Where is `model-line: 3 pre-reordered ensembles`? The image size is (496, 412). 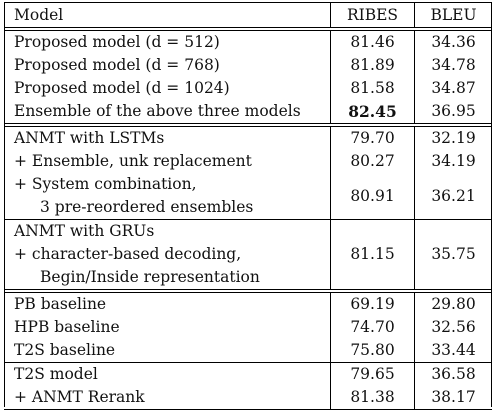
model-line: 3 pre-reordered ensembles is located at coordinates (147, 207).